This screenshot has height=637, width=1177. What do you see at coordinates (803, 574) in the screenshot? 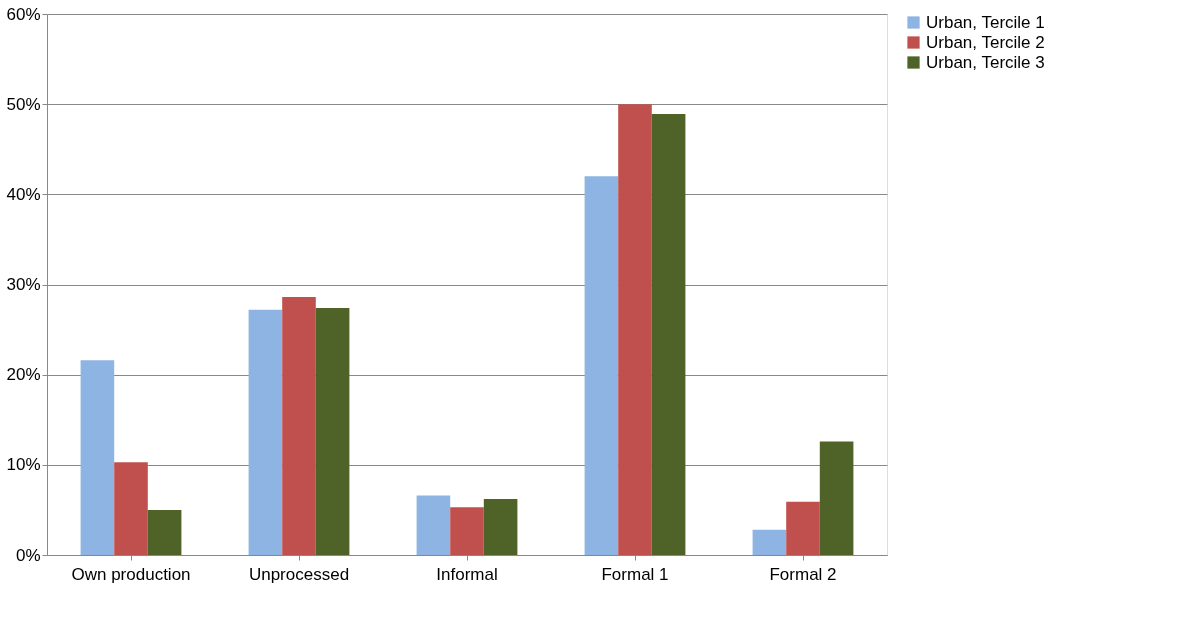
I see `x-tick-label: Formal 2` at bounding box center [803, 574].